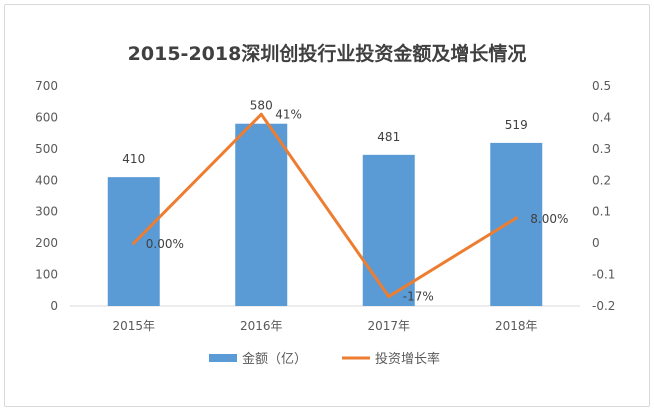  What do you see at coordinates (516, 125) in the screenshot?
I see `bar-value-label: 519` at bounding box center [516, 125].